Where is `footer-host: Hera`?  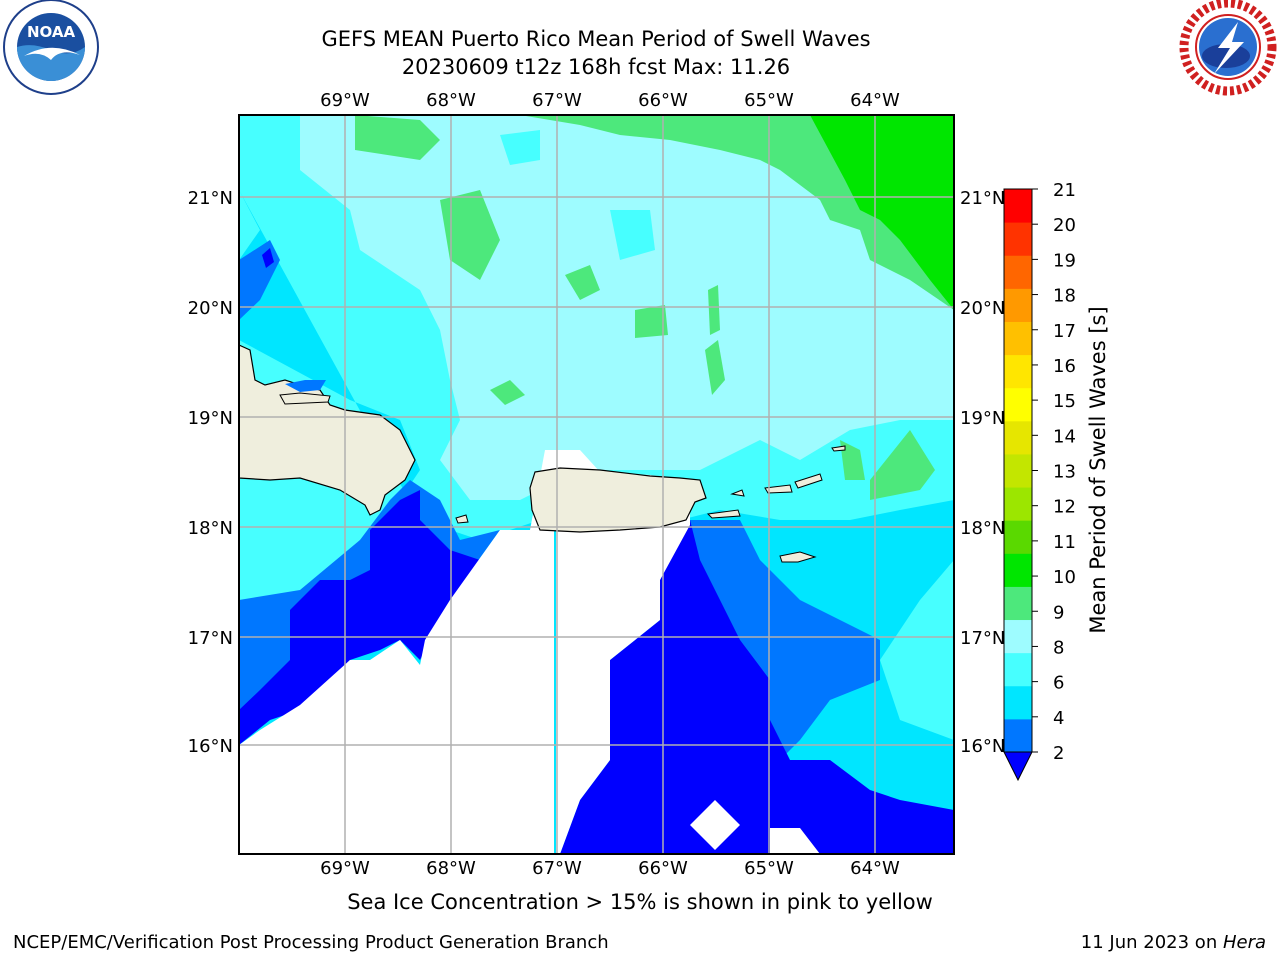 footer-host: Hera is located at coordinates (1244, 942).